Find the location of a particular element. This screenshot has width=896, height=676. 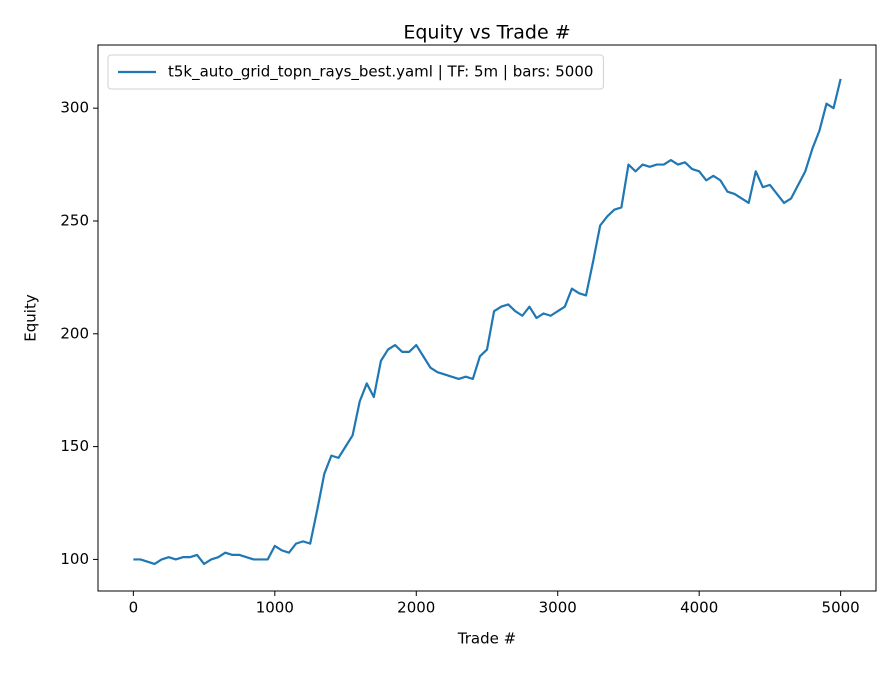

y-tick-label: 300 is located at coordinates (74, 108).